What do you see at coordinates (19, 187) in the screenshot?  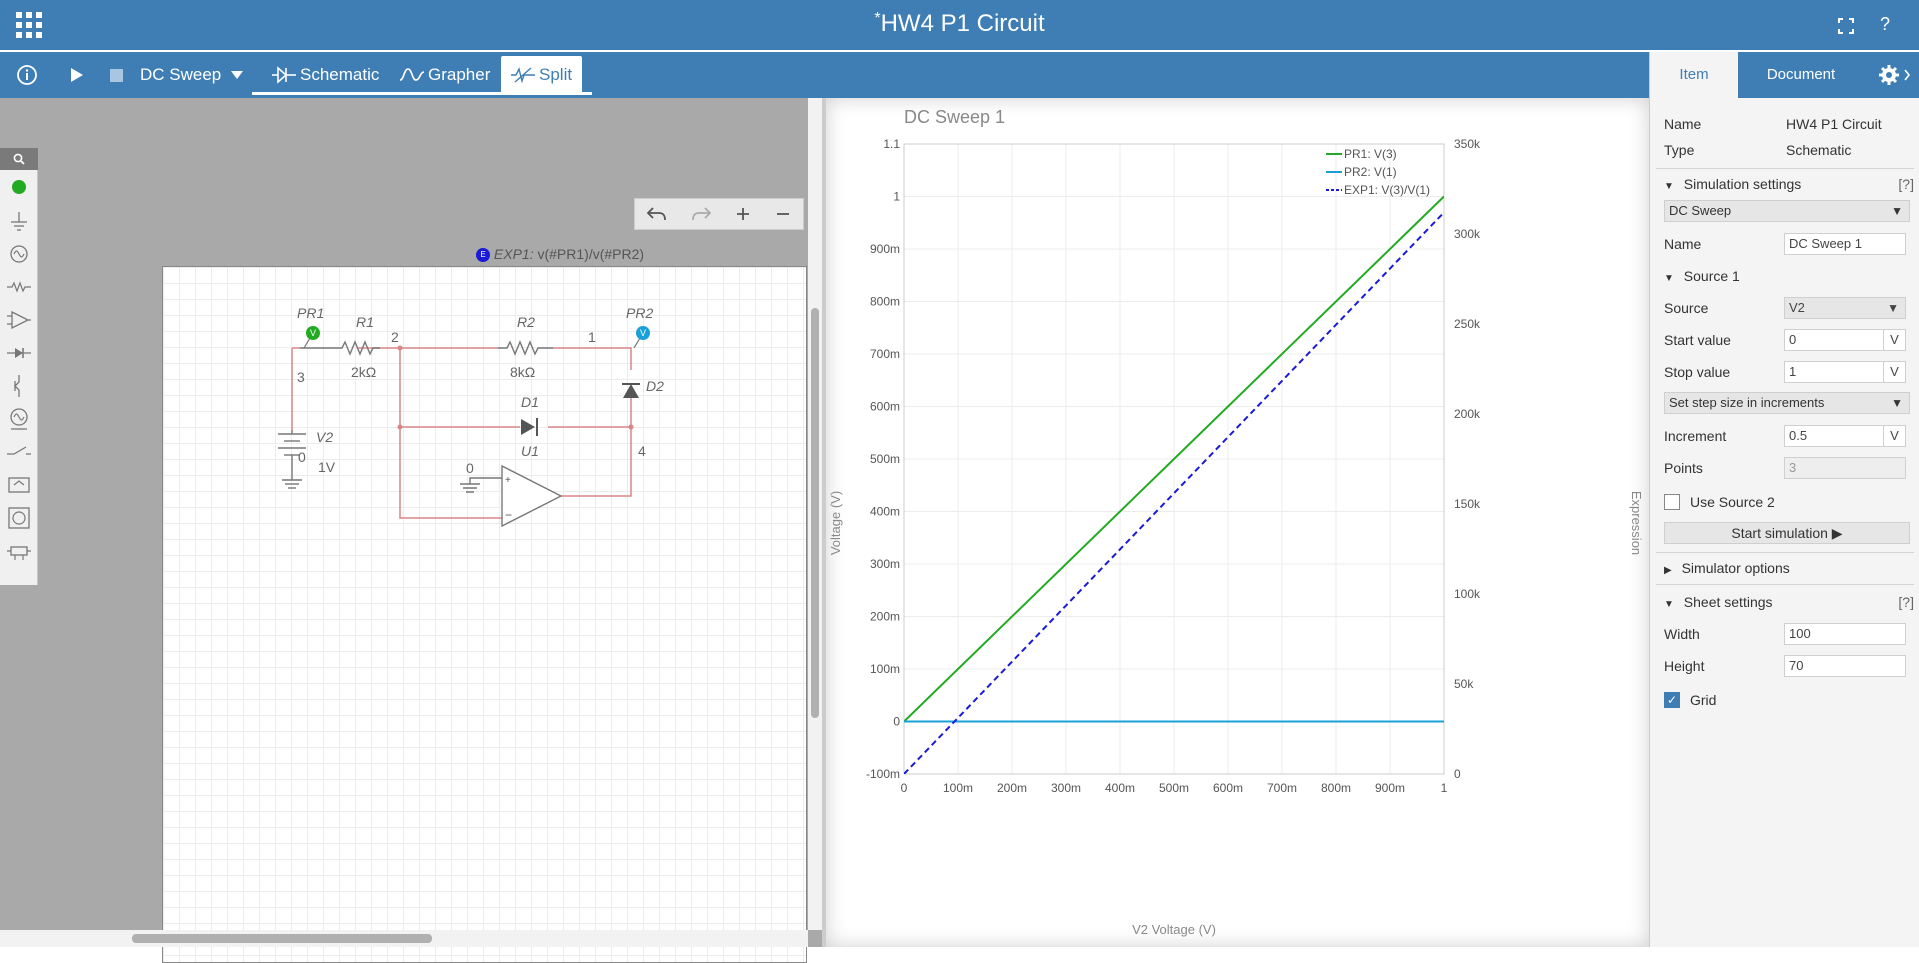 I see `probe-tool-icon` at bounding box center [19, 187].